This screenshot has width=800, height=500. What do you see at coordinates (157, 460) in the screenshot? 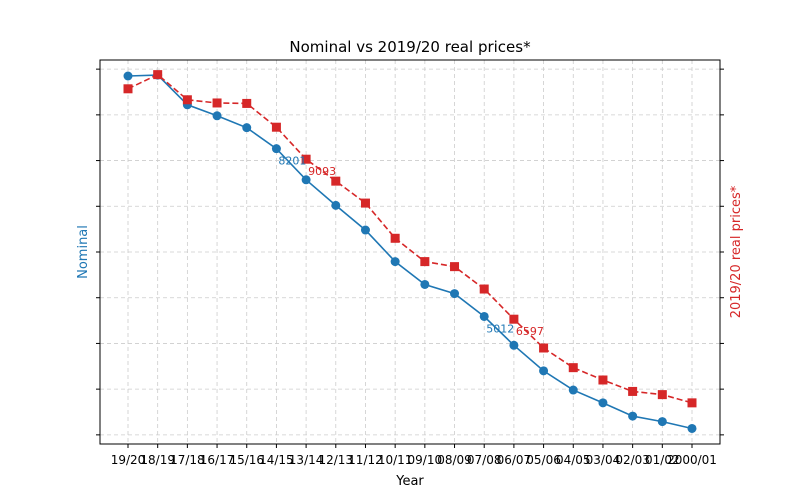
I see `x-tick-label: 18/19` at bounding box center [157, 460].